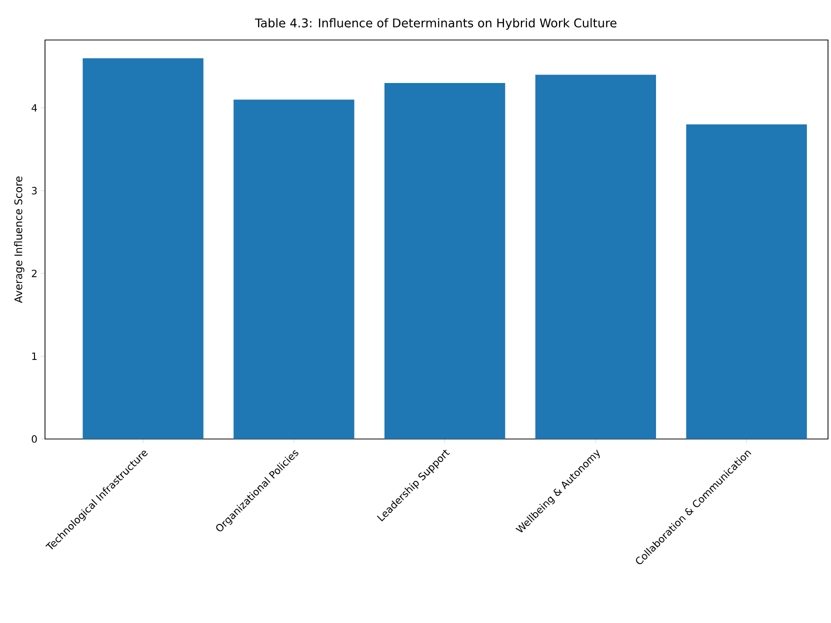  Describe the element at coordinates (435, 24) in the screenshot. I see `chart-title: Table 4.3: Influence of Determinants on Hybrid Work Culture` at that location.